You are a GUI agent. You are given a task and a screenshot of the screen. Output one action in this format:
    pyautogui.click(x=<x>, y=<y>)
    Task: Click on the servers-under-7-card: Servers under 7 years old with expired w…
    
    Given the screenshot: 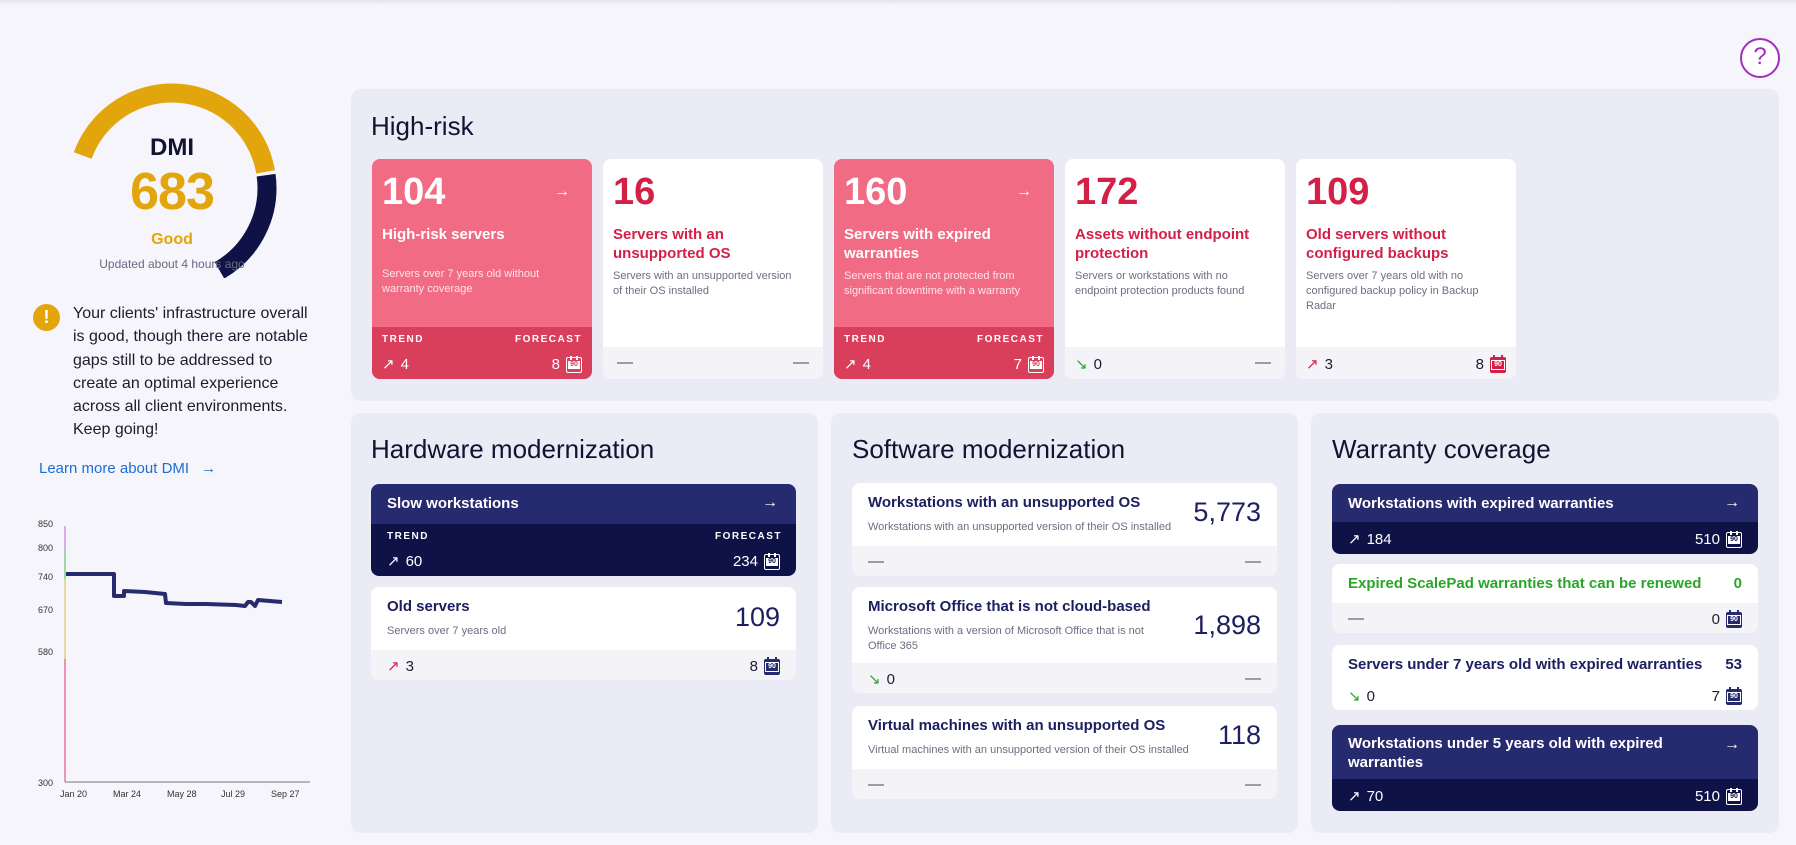 What is the action you would take?
    pyautogui.click(x=1545, y=677)
    